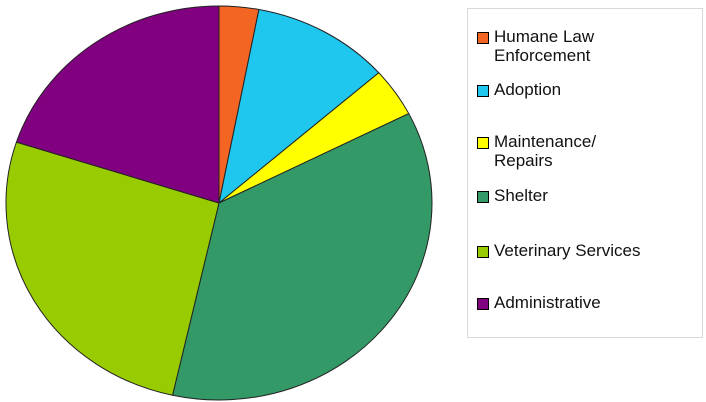 The height and width of the screenshot is (402, 706). I want to click on legend-item-humane-law-enforcement: Humane Law Enforcement, so click(535, 46).